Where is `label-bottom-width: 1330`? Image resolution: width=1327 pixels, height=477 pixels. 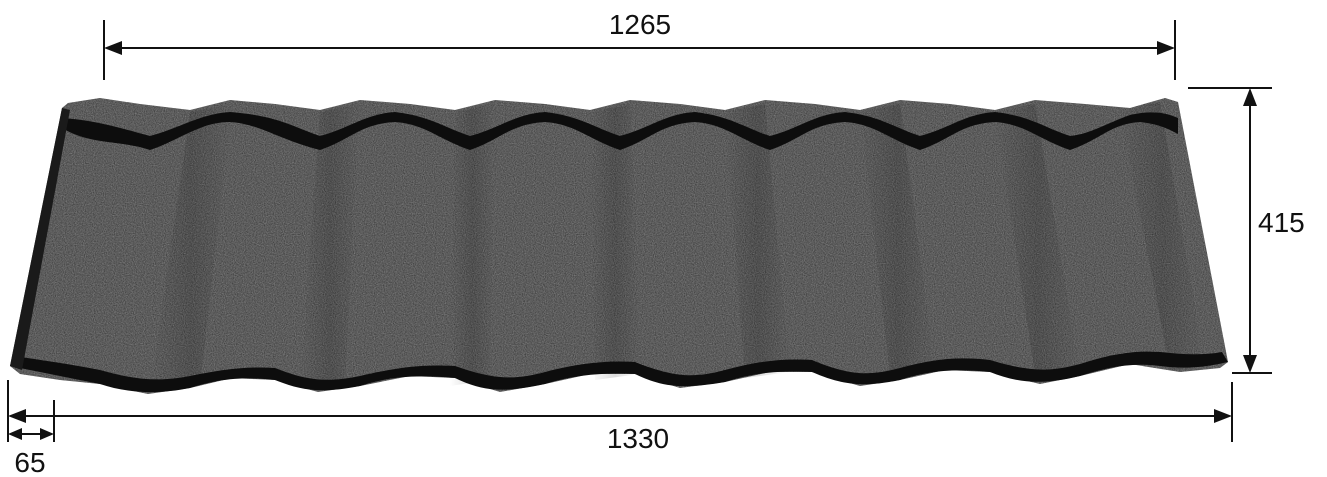
label-bottom-width: 1330 is located at coordinates (638, 438).